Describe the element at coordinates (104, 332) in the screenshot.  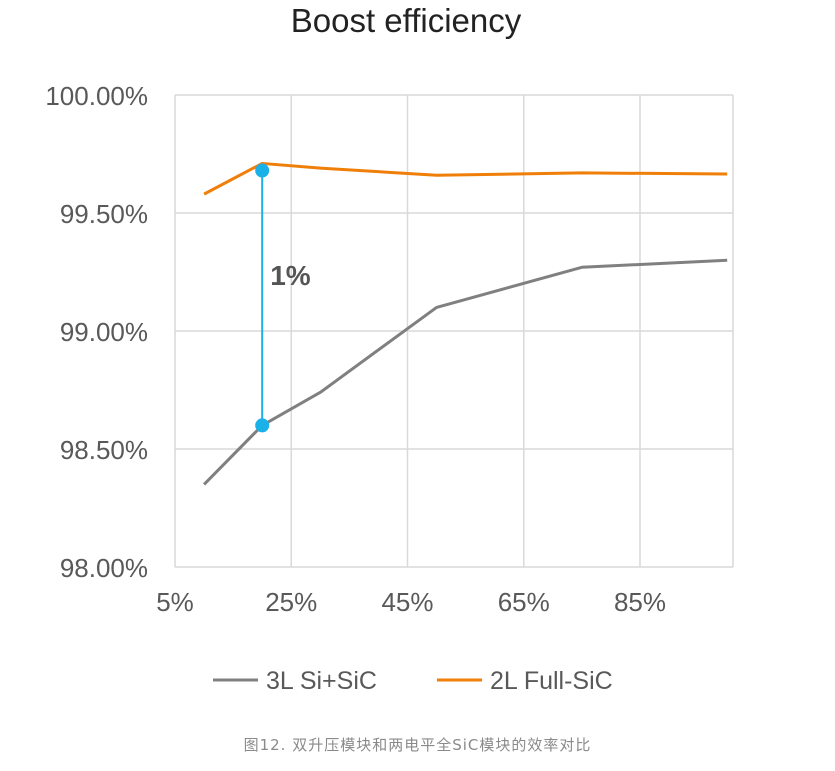
I see `y-tick-label: 99.00%` at that location.